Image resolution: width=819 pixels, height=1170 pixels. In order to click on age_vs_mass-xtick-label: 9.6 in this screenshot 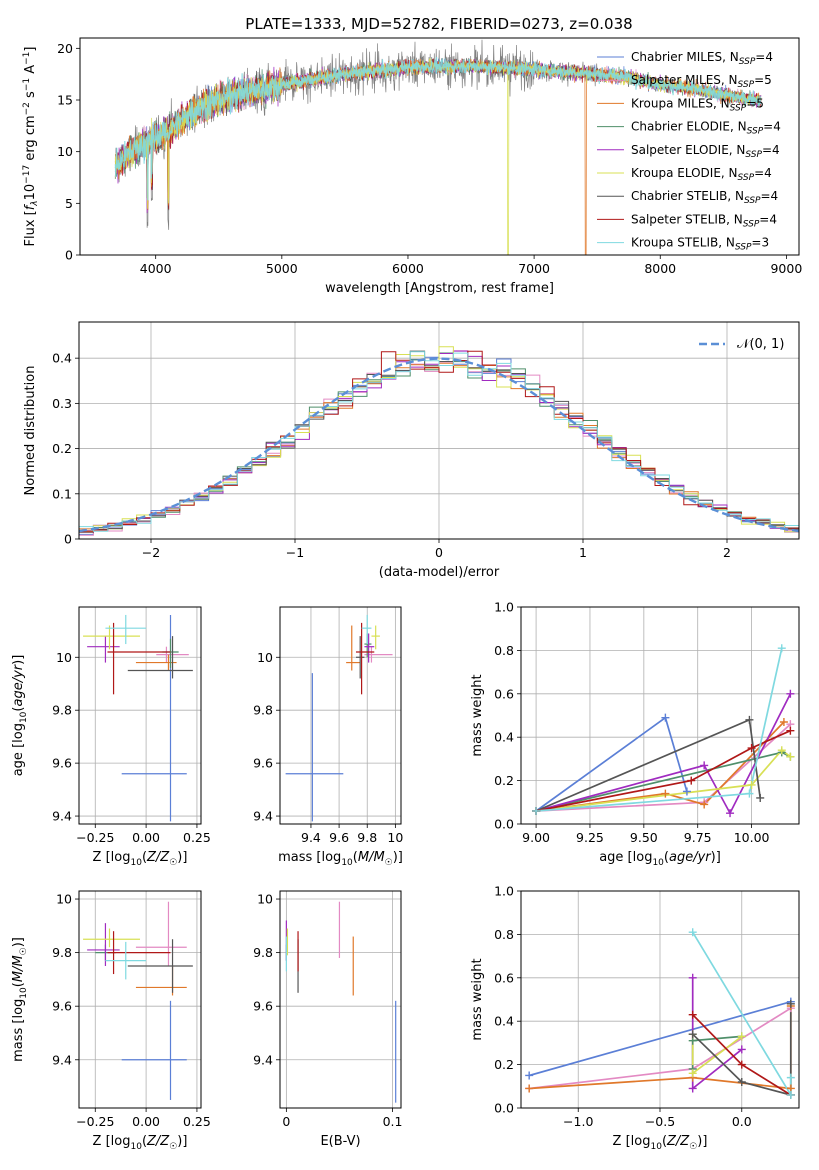, I will do `click(339, 837)`.